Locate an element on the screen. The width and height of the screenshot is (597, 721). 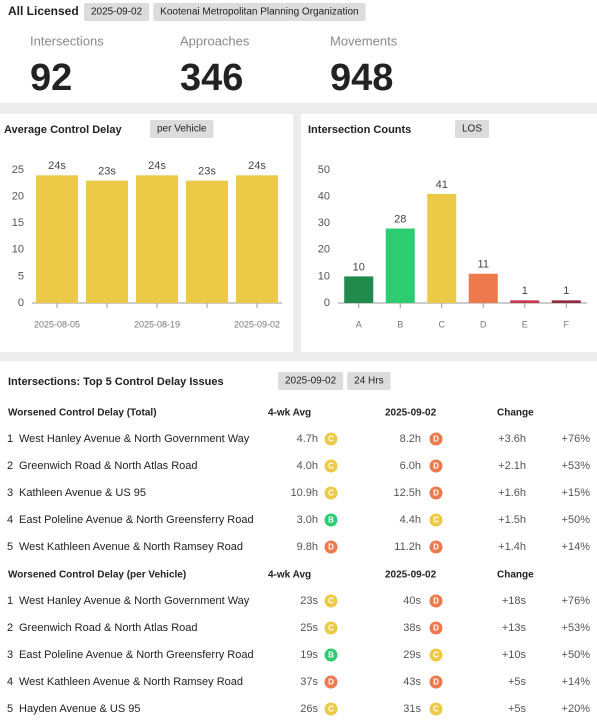
current-delay: 4.4h is located at coordinates (410, 520).